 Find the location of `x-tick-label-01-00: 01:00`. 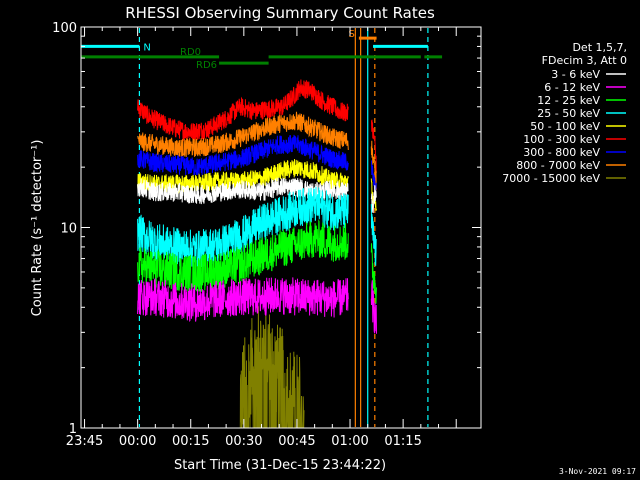

x-tick-label-01-00: 01:00 is located at coordinates (349, 441).